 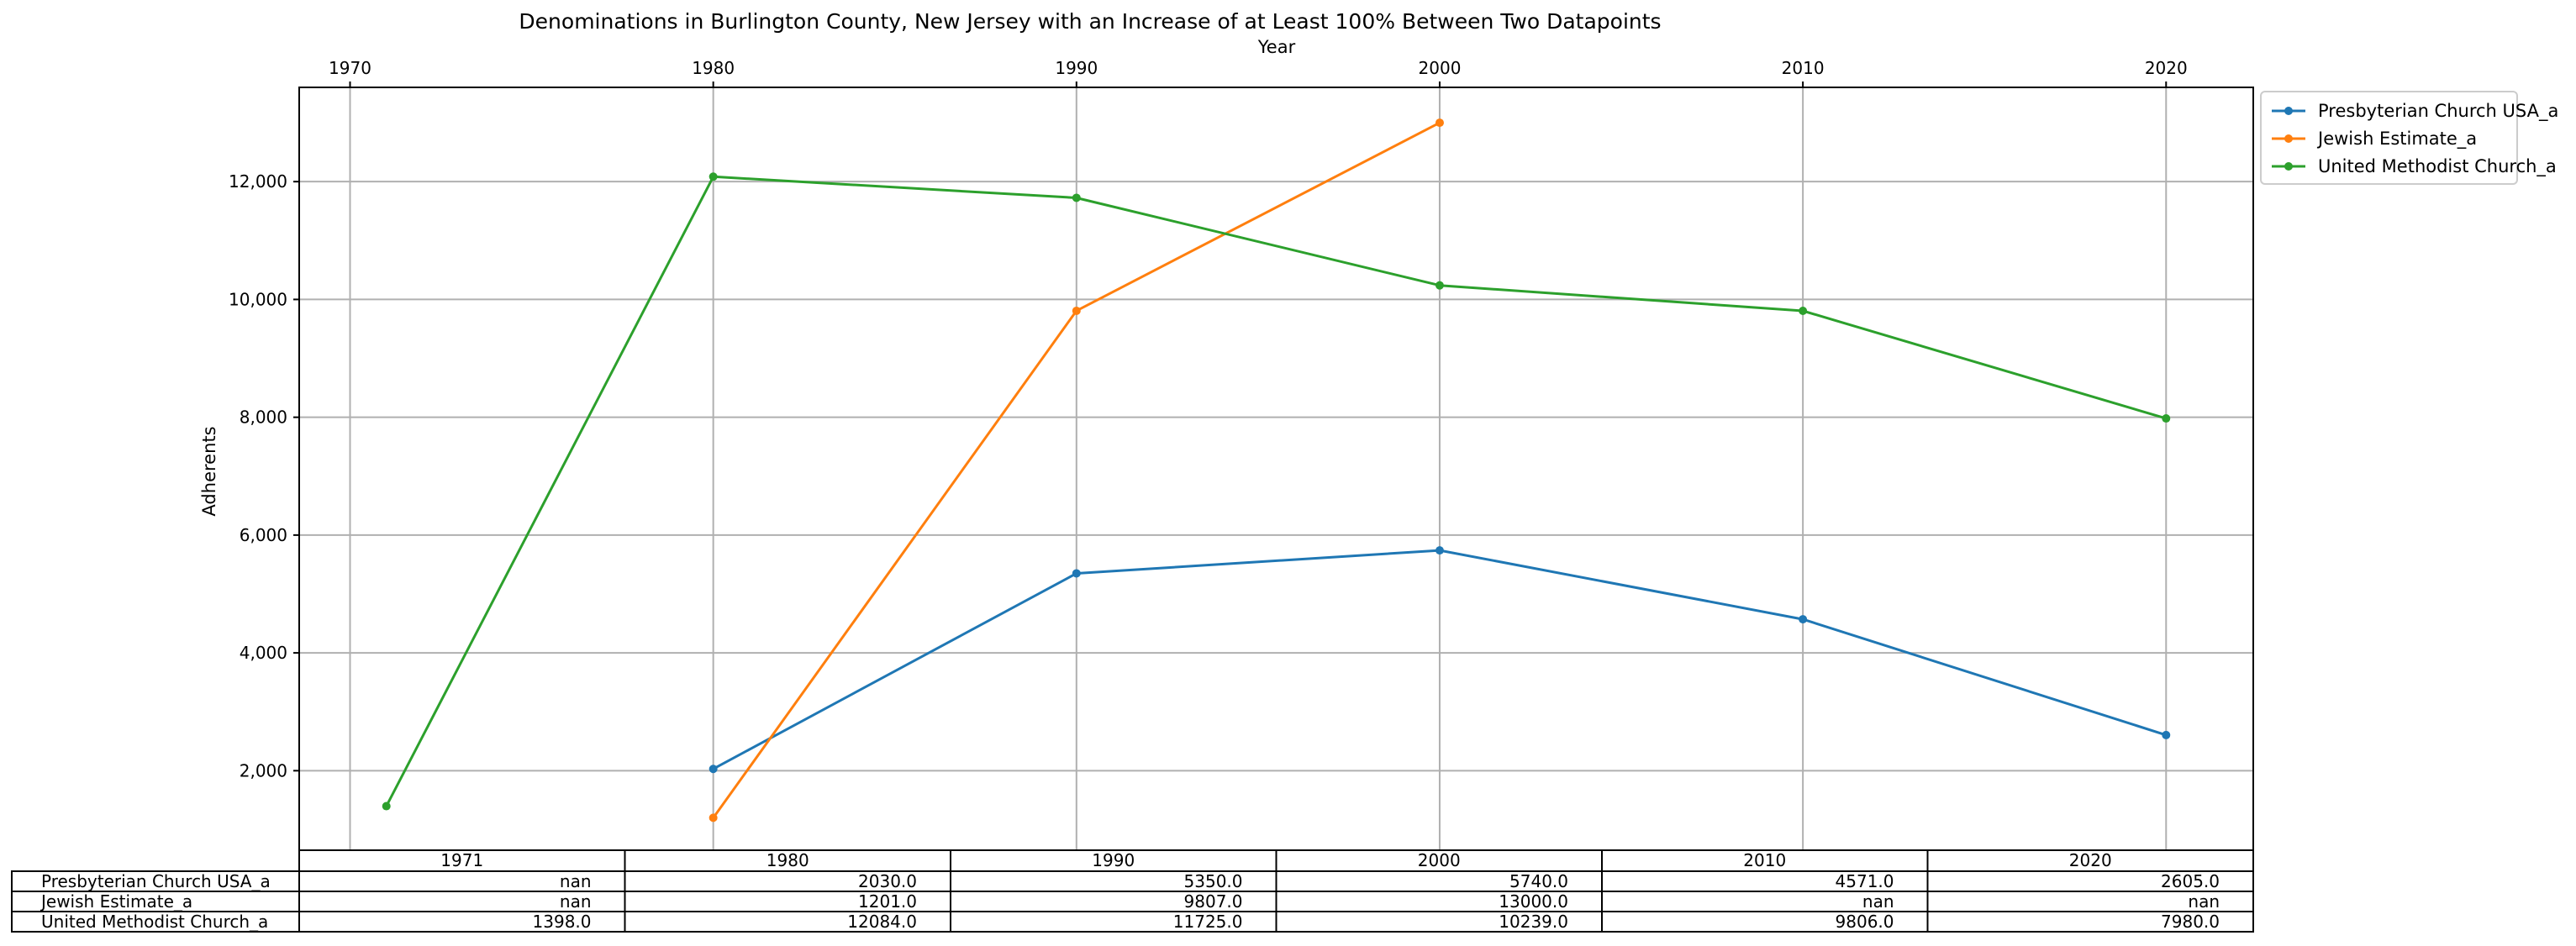 I want to click on x-tick-label: 1980, so click(x=713, y=68).